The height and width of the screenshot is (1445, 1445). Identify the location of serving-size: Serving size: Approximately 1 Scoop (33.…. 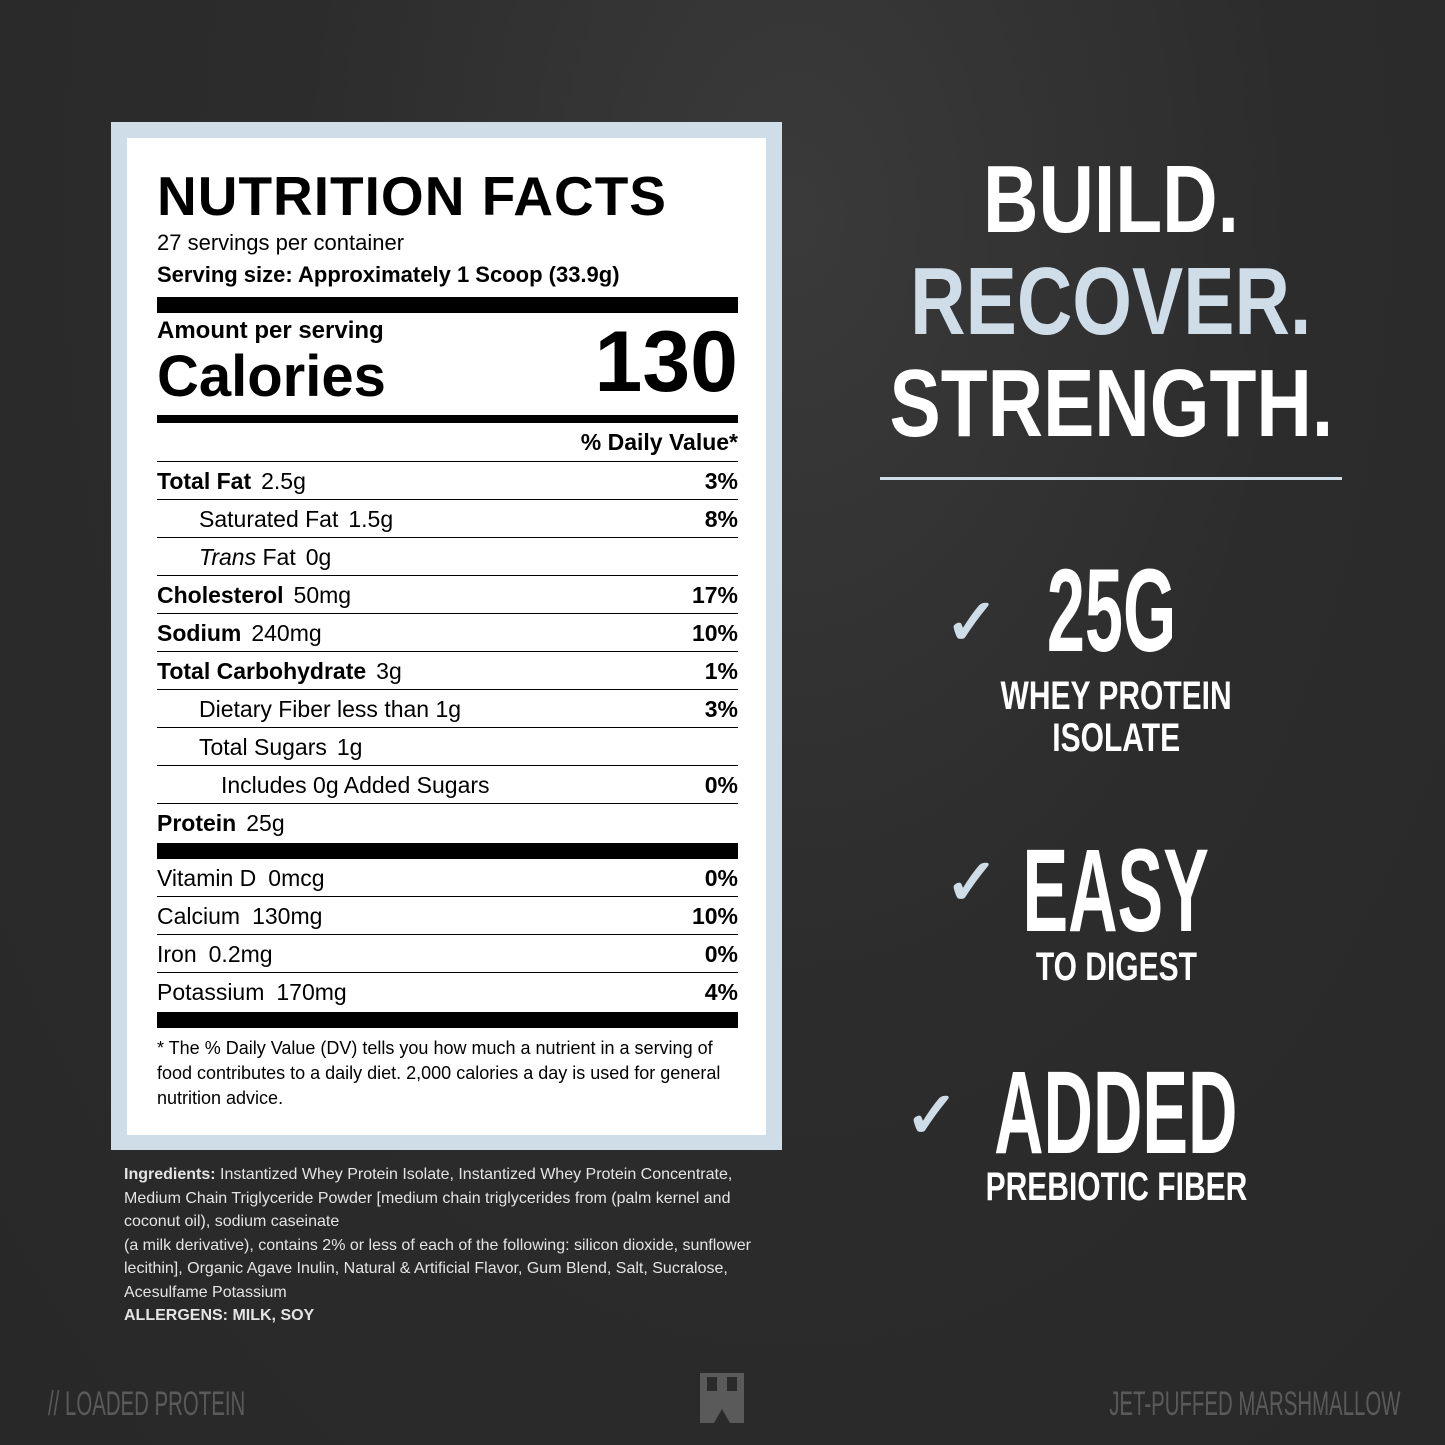
(388, 274).